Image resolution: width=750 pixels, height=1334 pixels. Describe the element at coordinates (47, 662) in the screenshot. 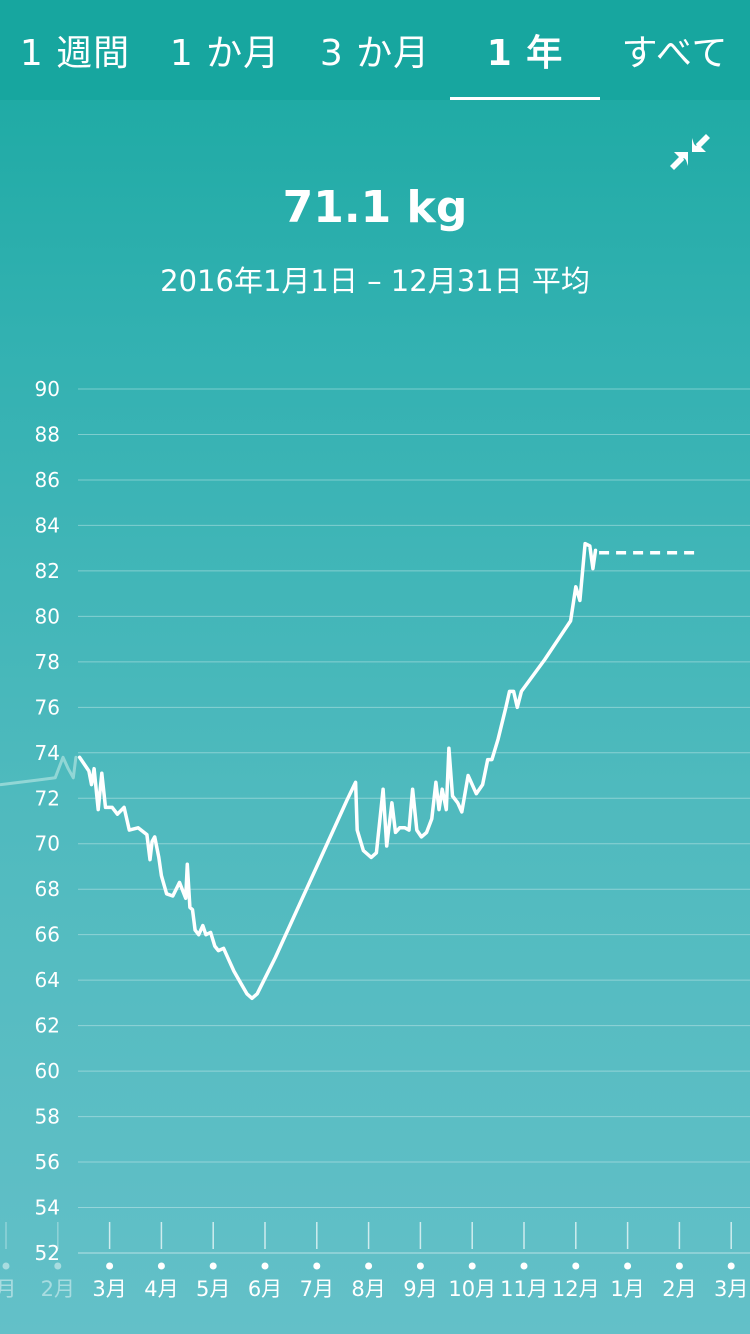

I see `y-tick-label: 78` at that location.